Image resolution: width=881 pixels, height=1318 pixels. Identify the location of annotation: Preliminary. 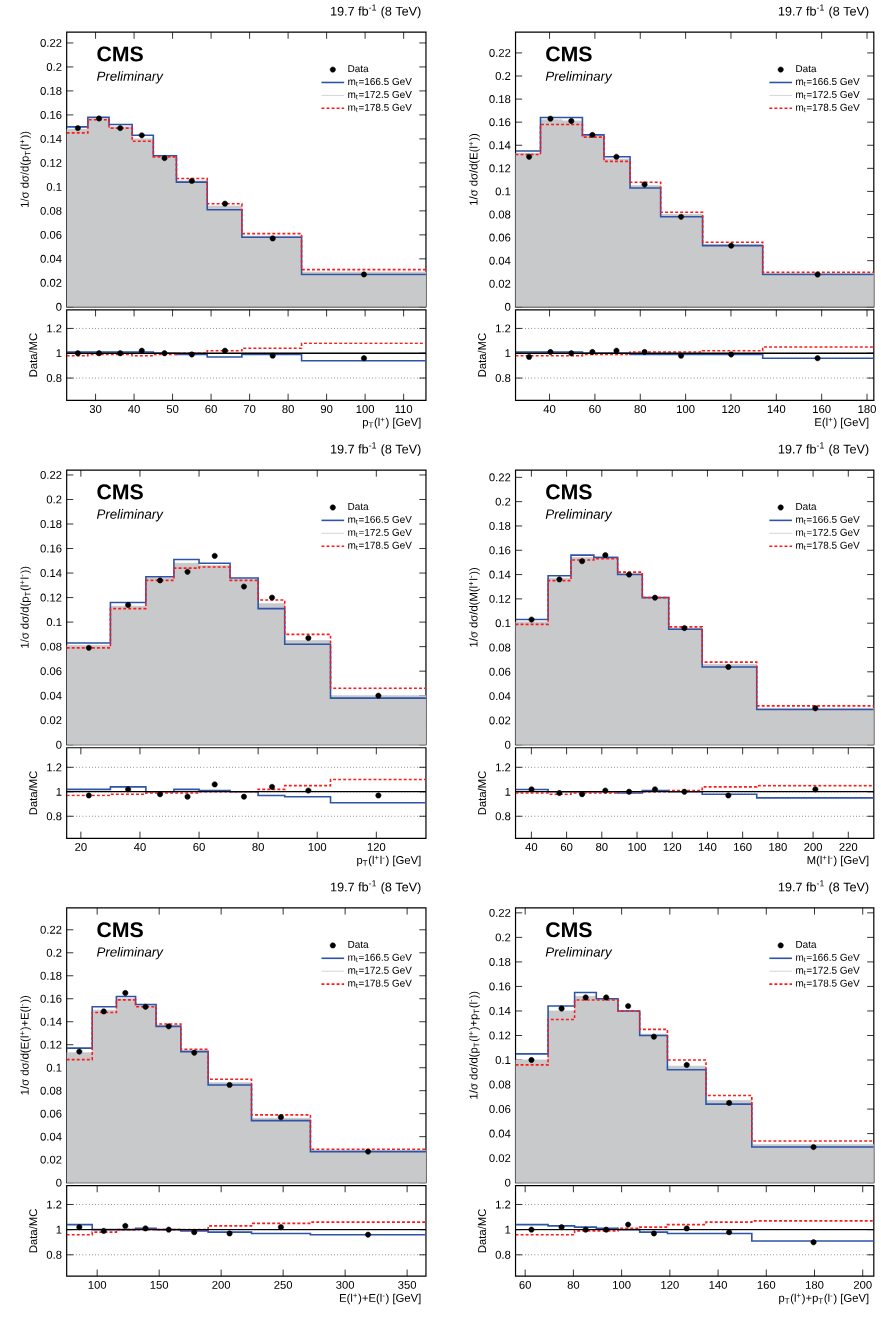
(130, 77).